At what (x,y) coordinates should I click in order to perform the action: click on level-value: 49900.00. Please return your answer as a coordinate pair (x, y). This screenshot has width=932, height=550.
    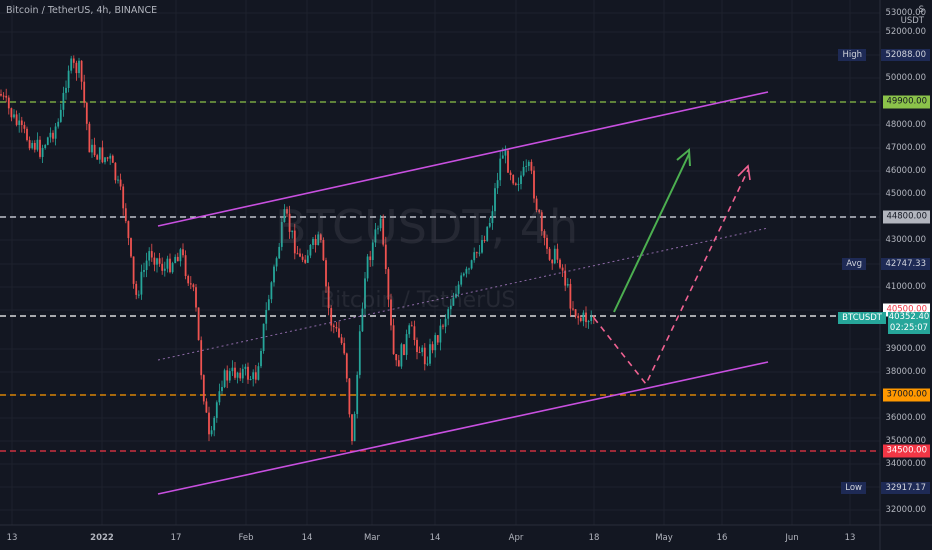
    Looking at the image, I should click on (906, 101).